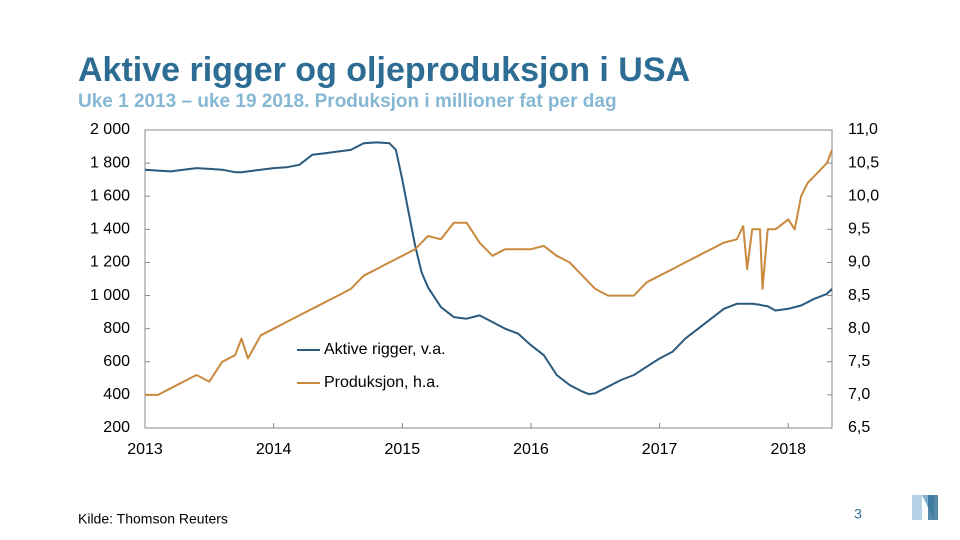 The width and height of the screenshot is (960, 540). I want to click on x-tick-label: 2018, so click(788, 449).